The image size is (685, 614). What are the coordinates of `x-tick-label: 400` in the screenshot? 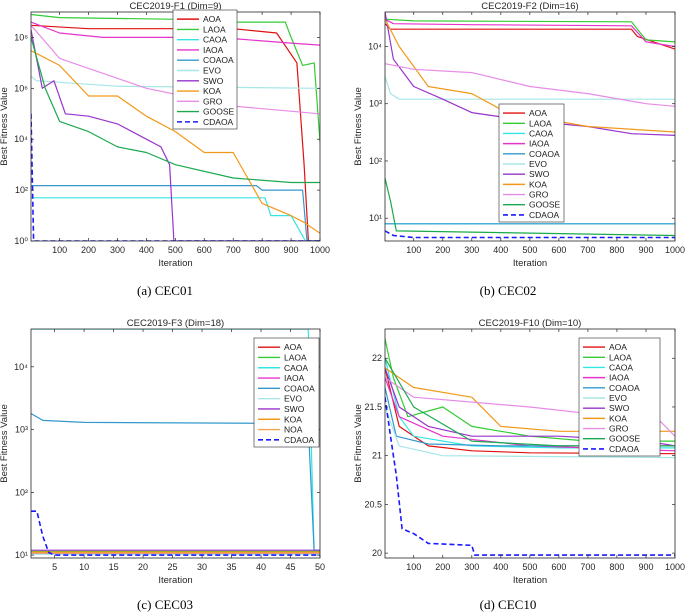 It's located at (500, 567).